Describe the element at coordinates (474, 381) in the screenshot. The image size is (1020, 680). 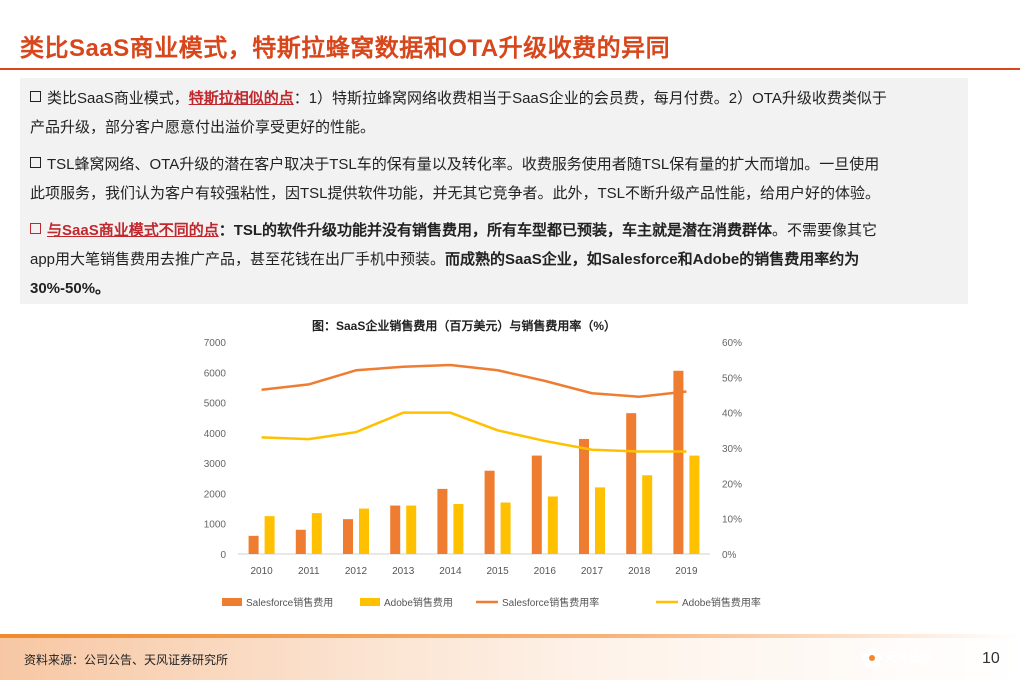
I see `line-salesforce-rate` at that location.